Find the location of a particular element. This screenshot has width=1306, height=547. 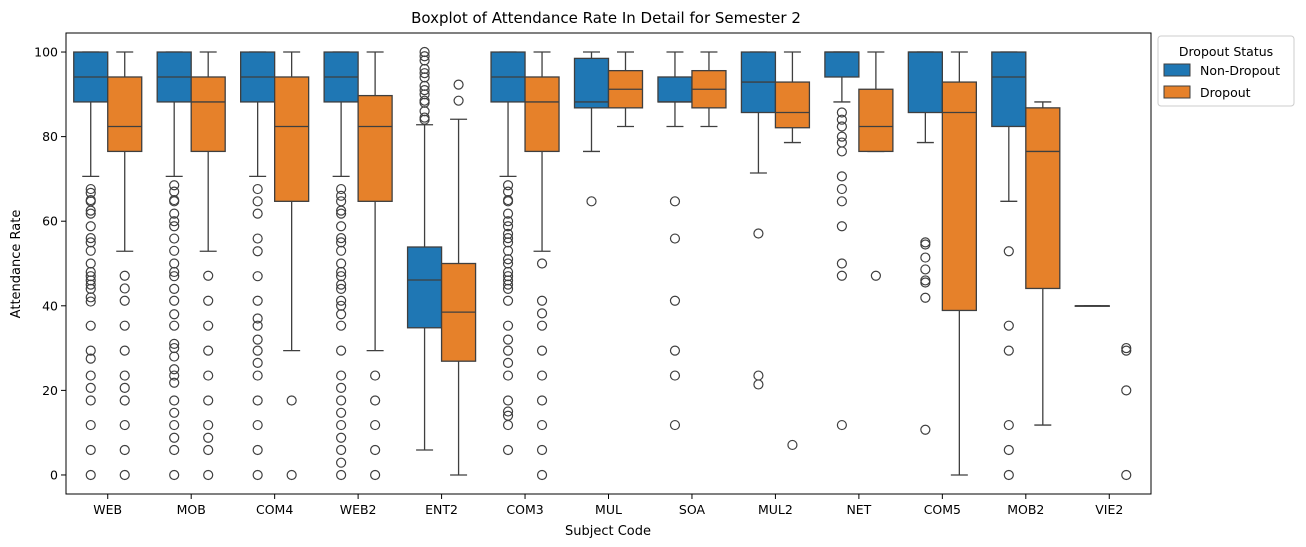

box-dropout-com3 is located at coordinates (542, 266).